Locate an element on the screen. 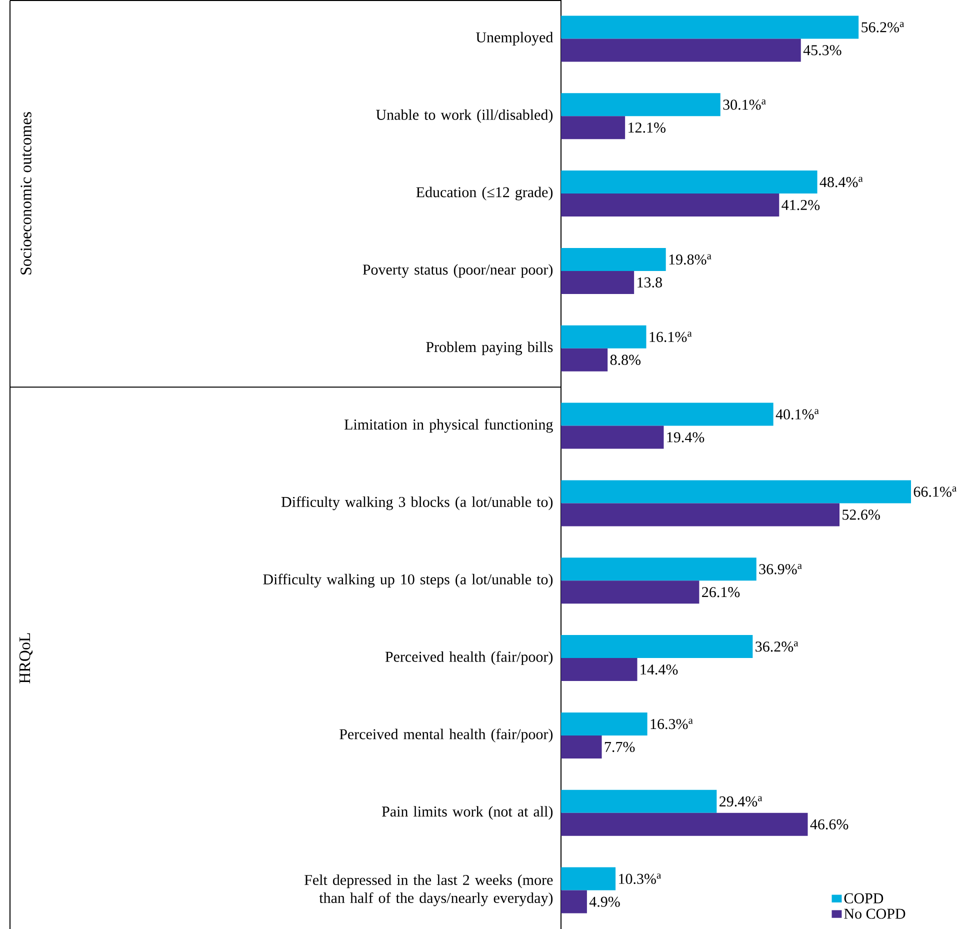 The width and height of the screenshot is (969, 929). data-label: 46.6% is located at coordinates (829, 824).